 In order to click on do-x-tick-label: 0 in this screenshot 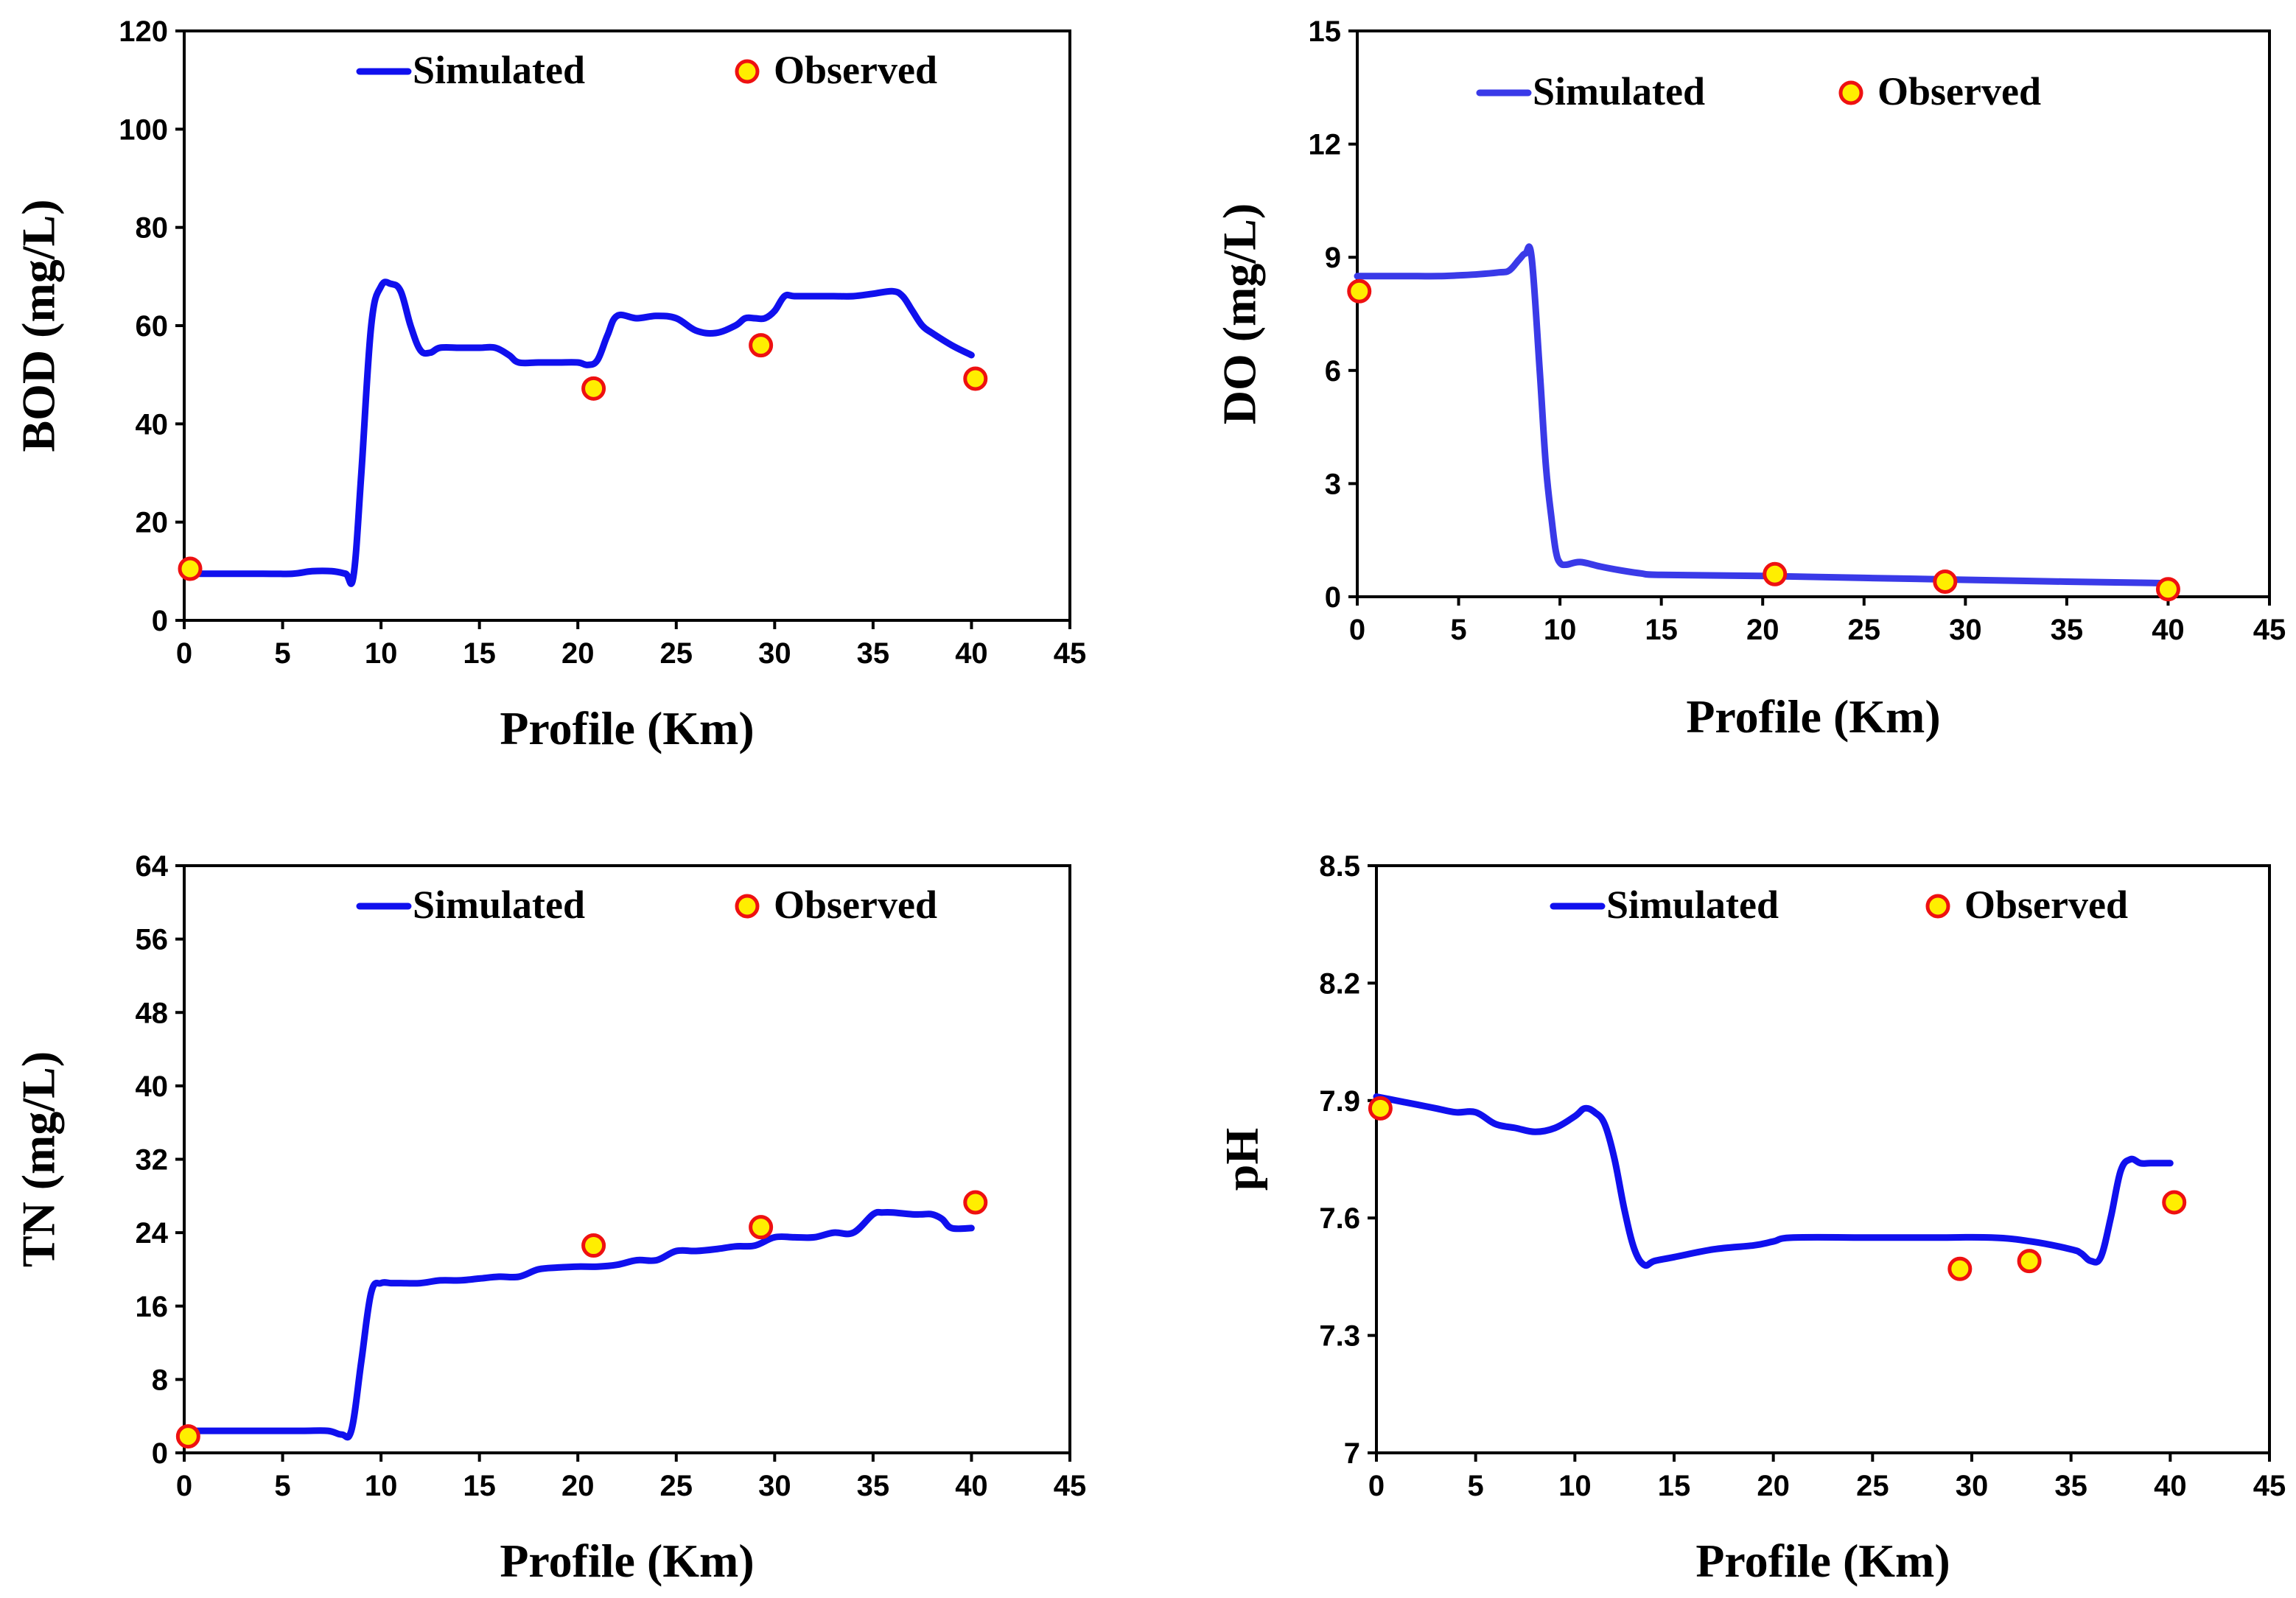, I will do `click(1357, 630)`.